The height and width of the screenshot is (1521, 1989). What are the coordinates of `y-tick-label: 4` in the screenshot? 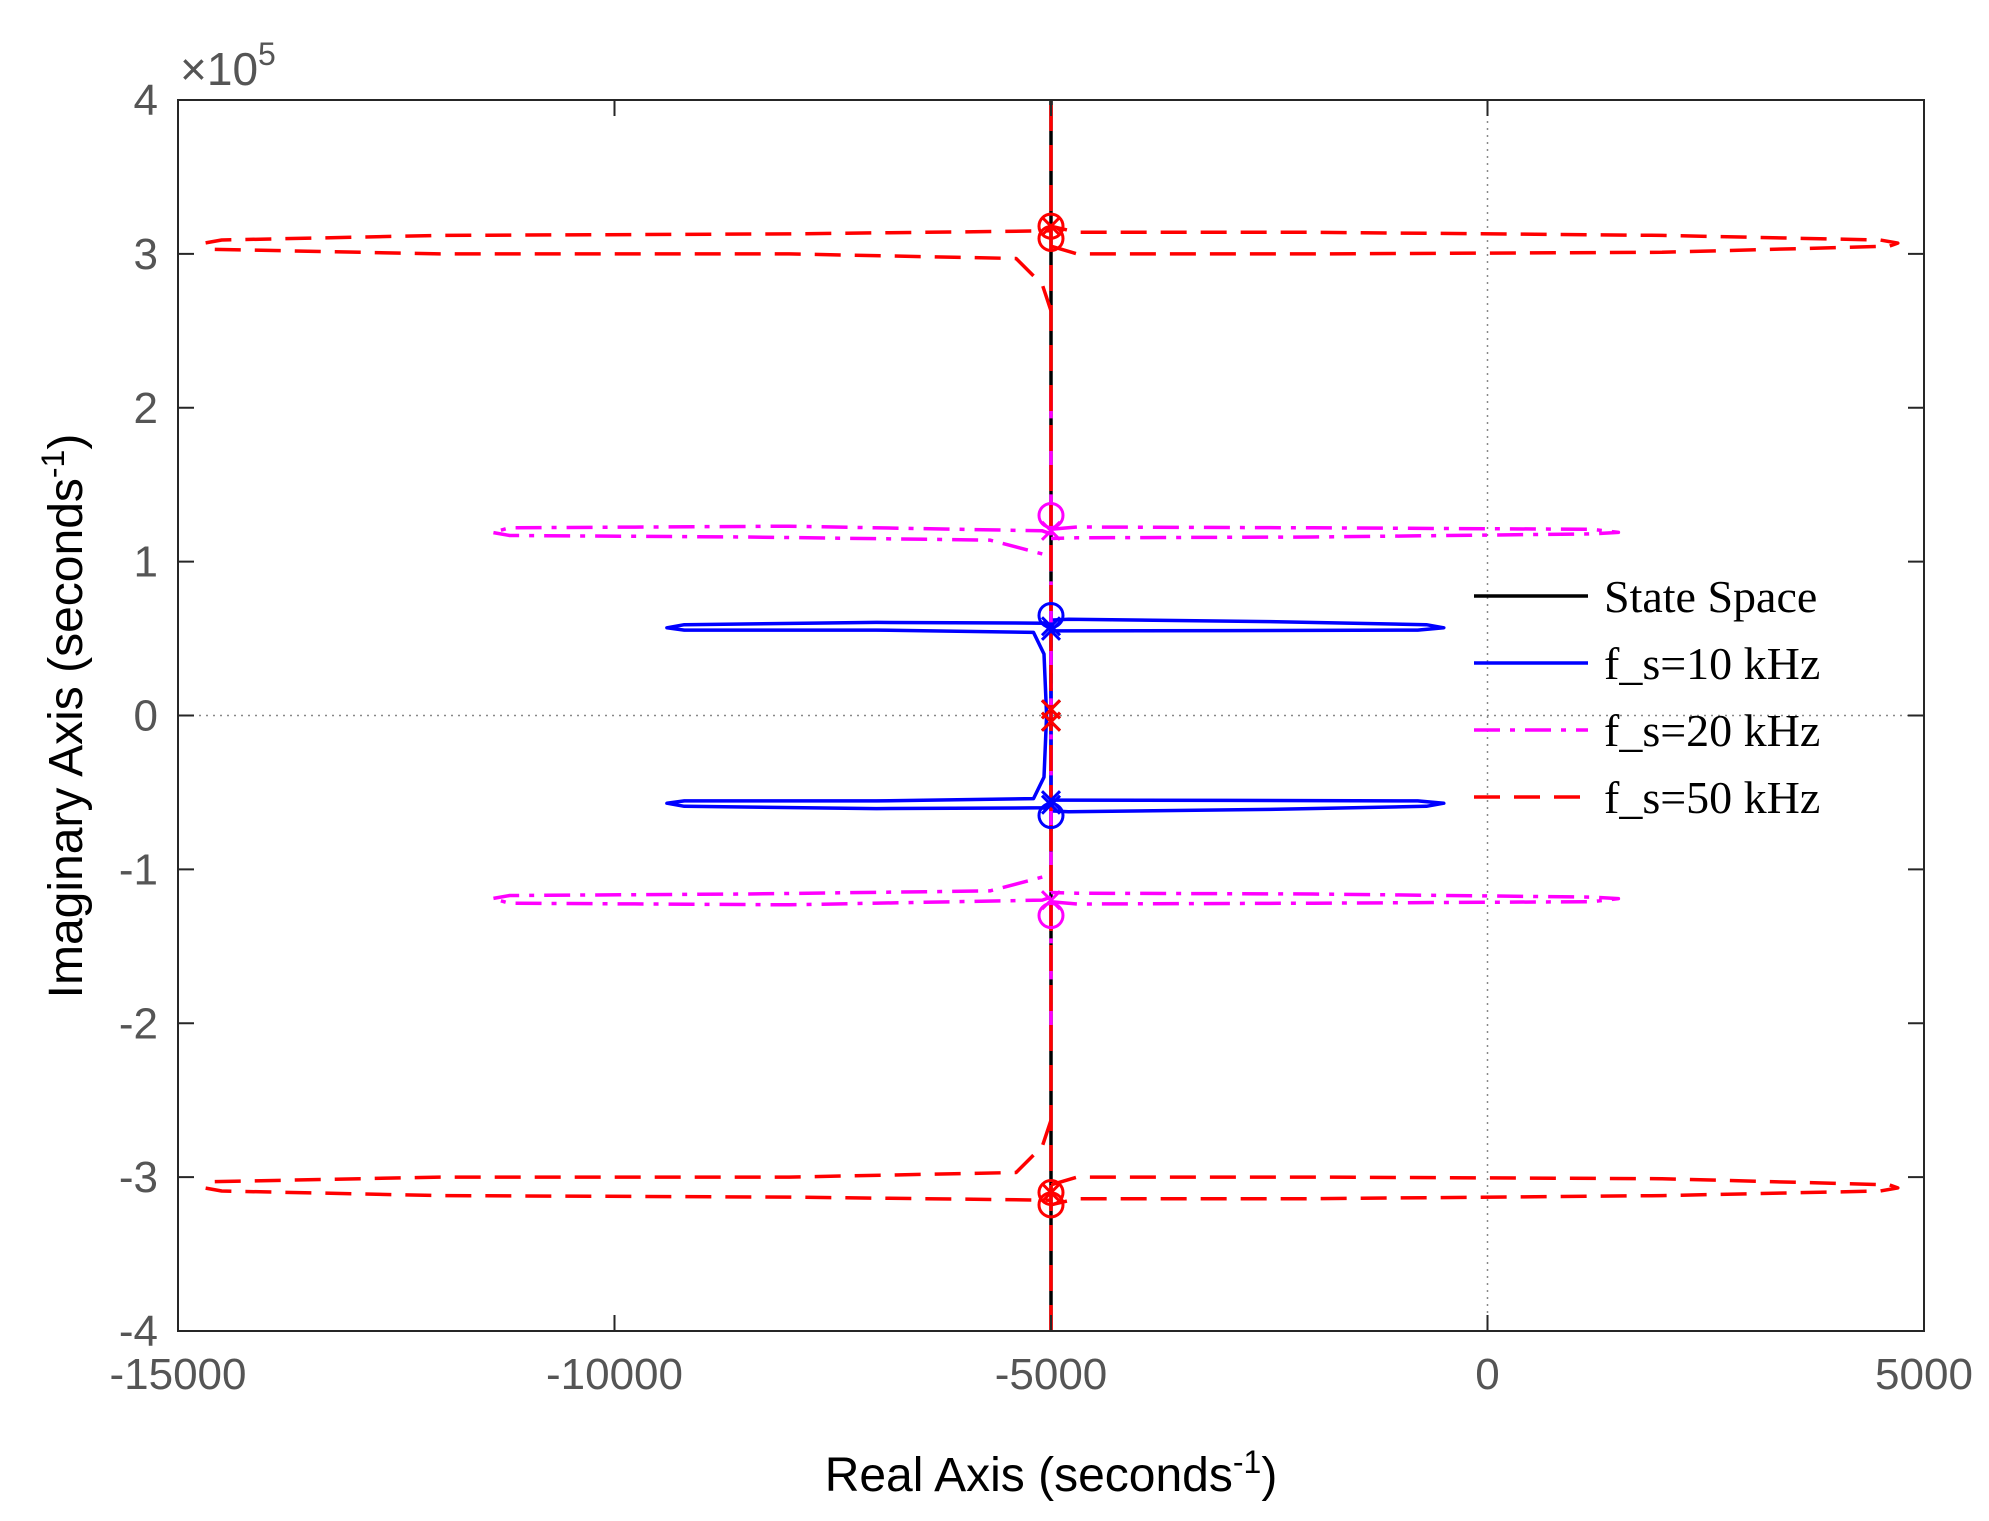 It's located at (146, 100).